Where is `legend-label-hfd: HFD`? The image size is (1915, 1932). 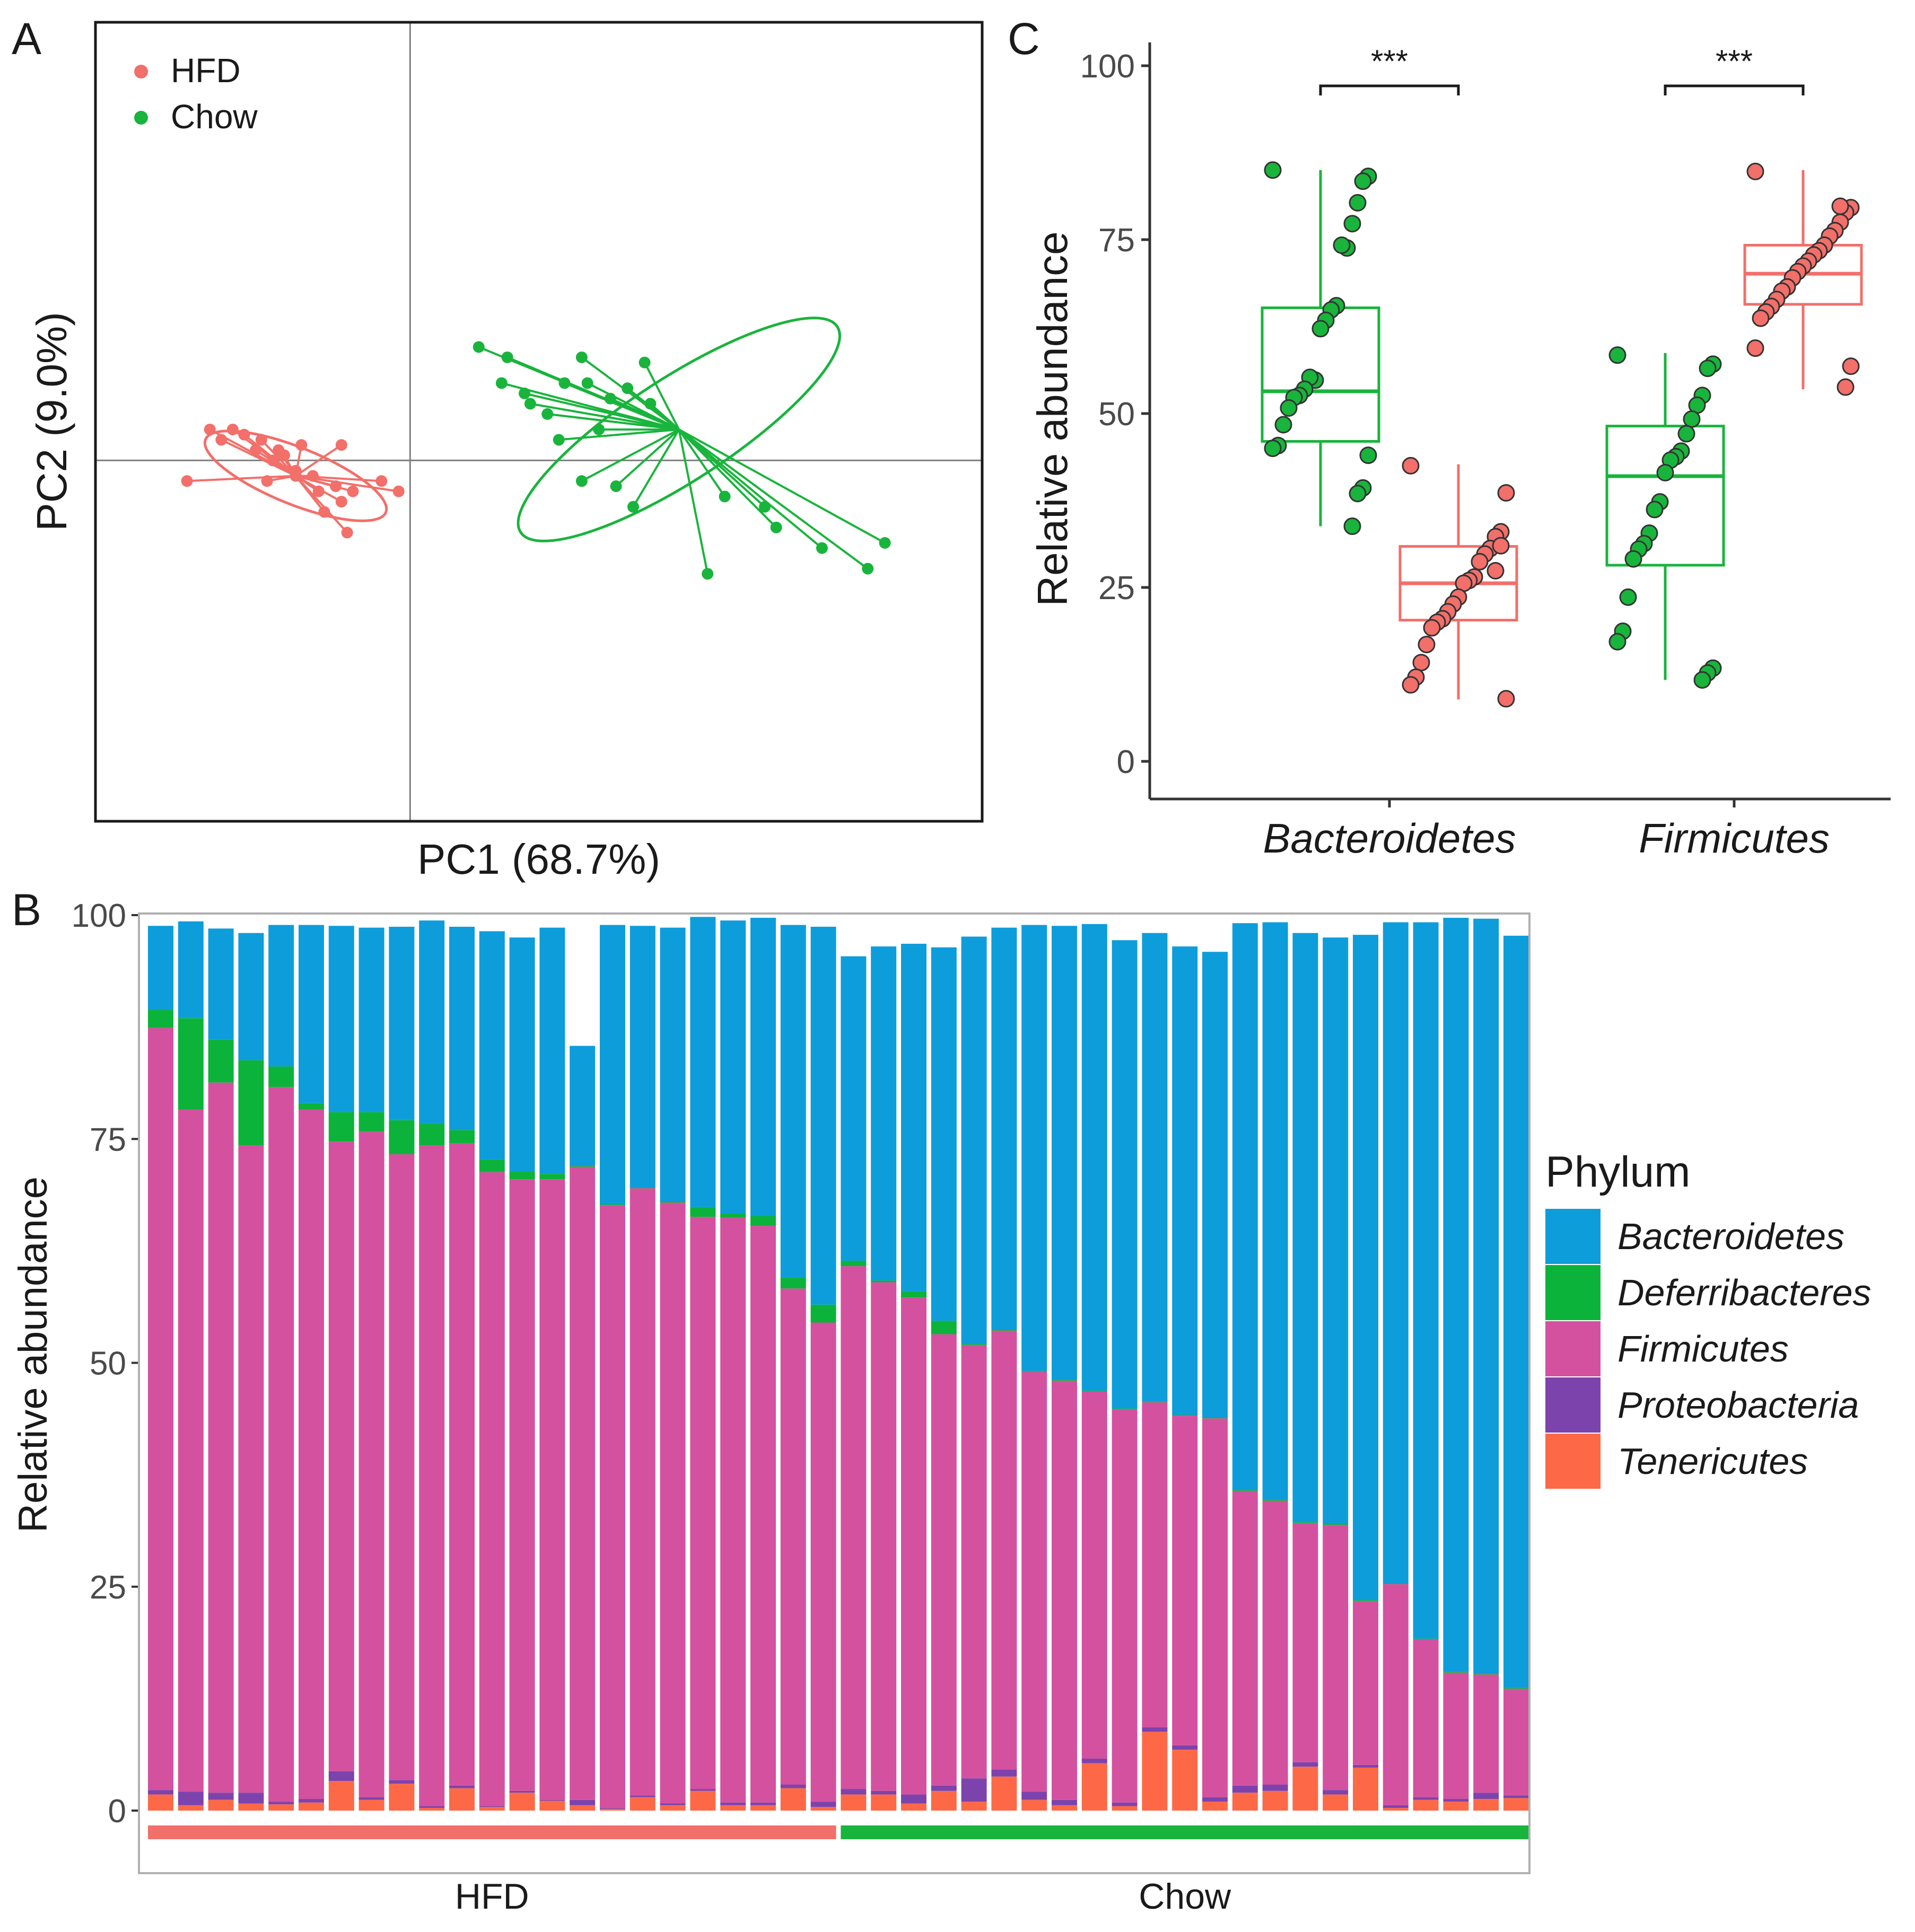
legend-label-hfd: HFD is located at coordinates (206, 70).